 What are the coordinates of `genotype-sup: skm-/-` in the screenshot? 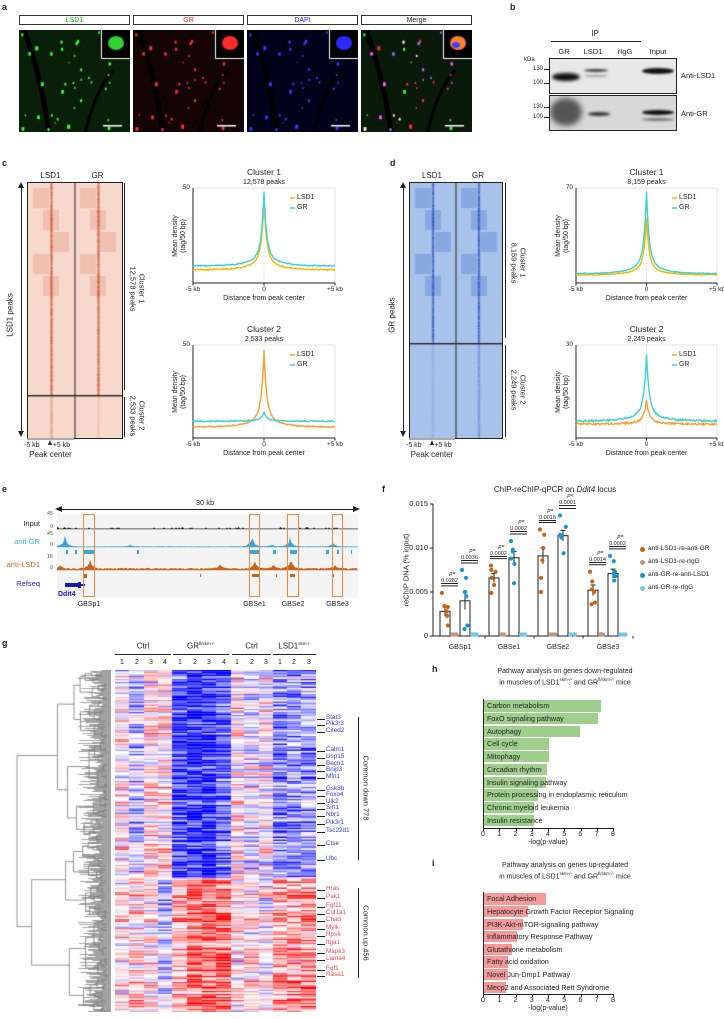 It's located at (566, 679).